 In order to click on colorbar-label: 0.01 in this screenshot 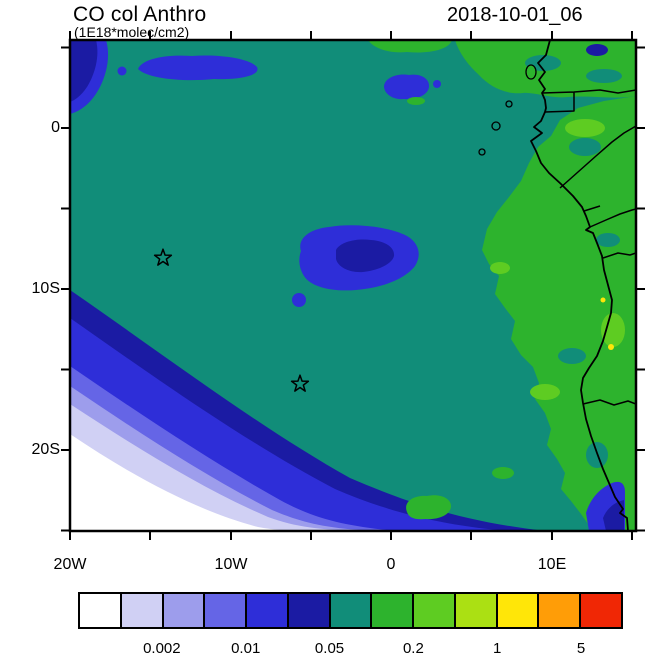, I will do `click(246, 648)`.